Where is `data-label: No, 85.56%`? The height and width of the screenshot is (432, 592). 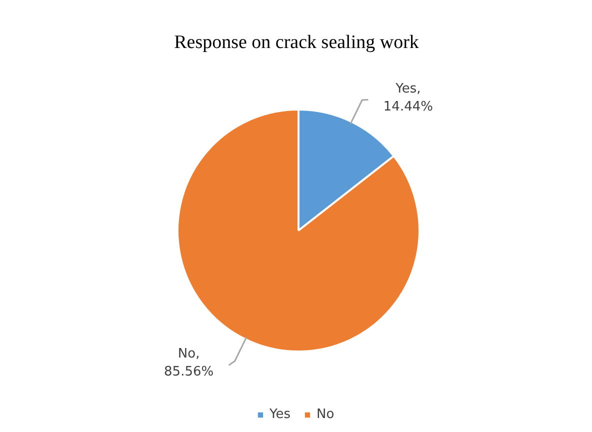
data-label: No, 85.56% is located at coordinates (189, 363).